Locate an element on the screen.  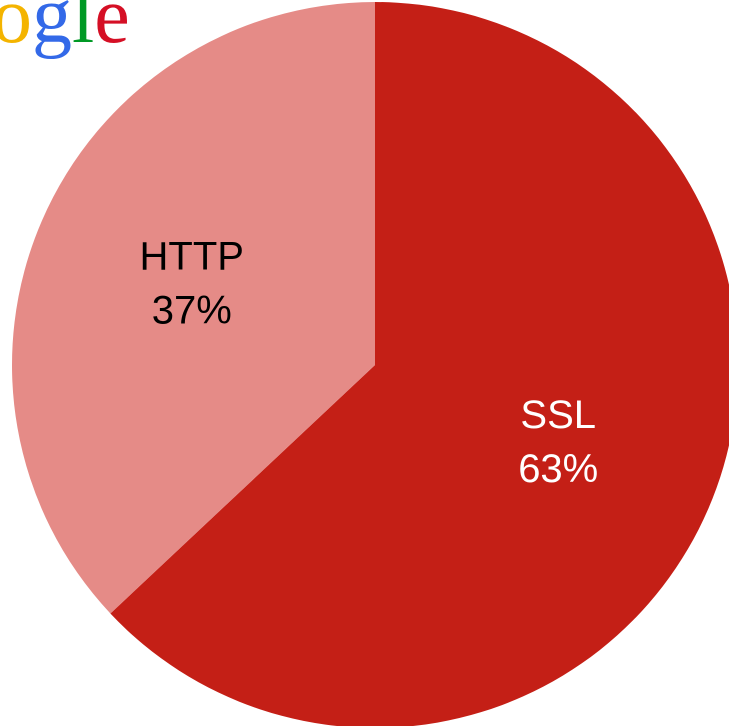
slice-value-label: 63% is located at coordinates (558, 469).